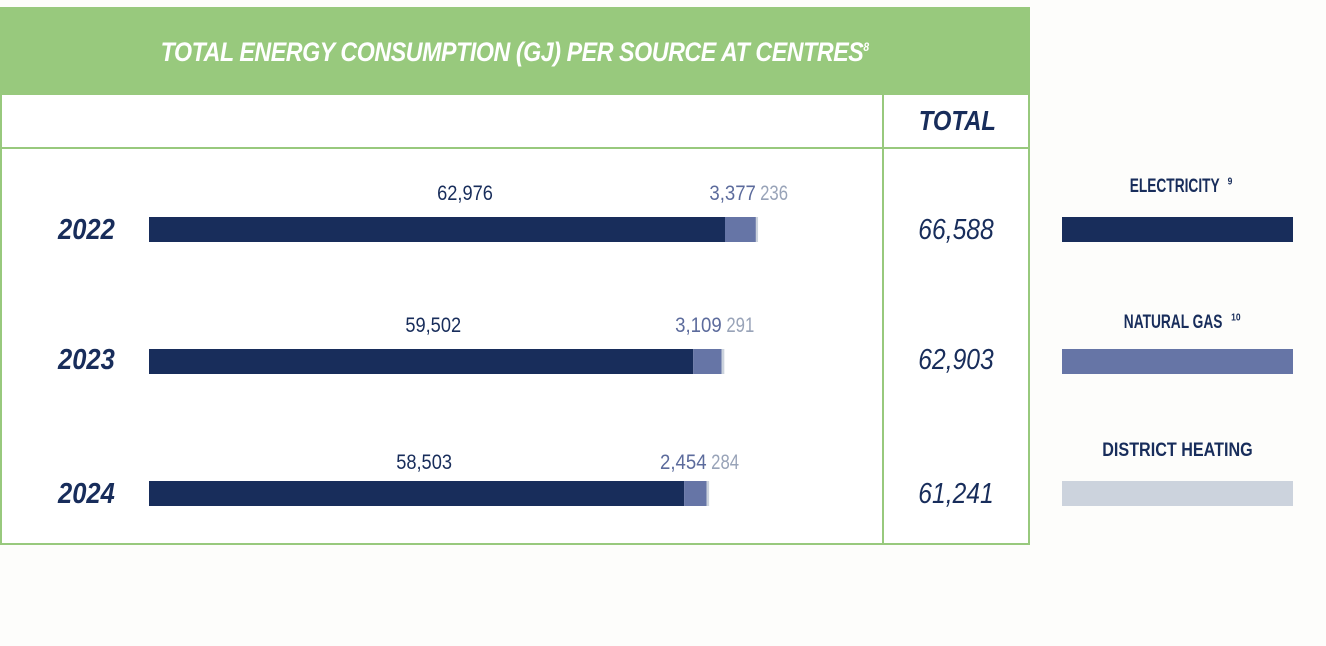 This screenshot has height=646, width=1326. I want to click on header-divider, so click(515, 148).